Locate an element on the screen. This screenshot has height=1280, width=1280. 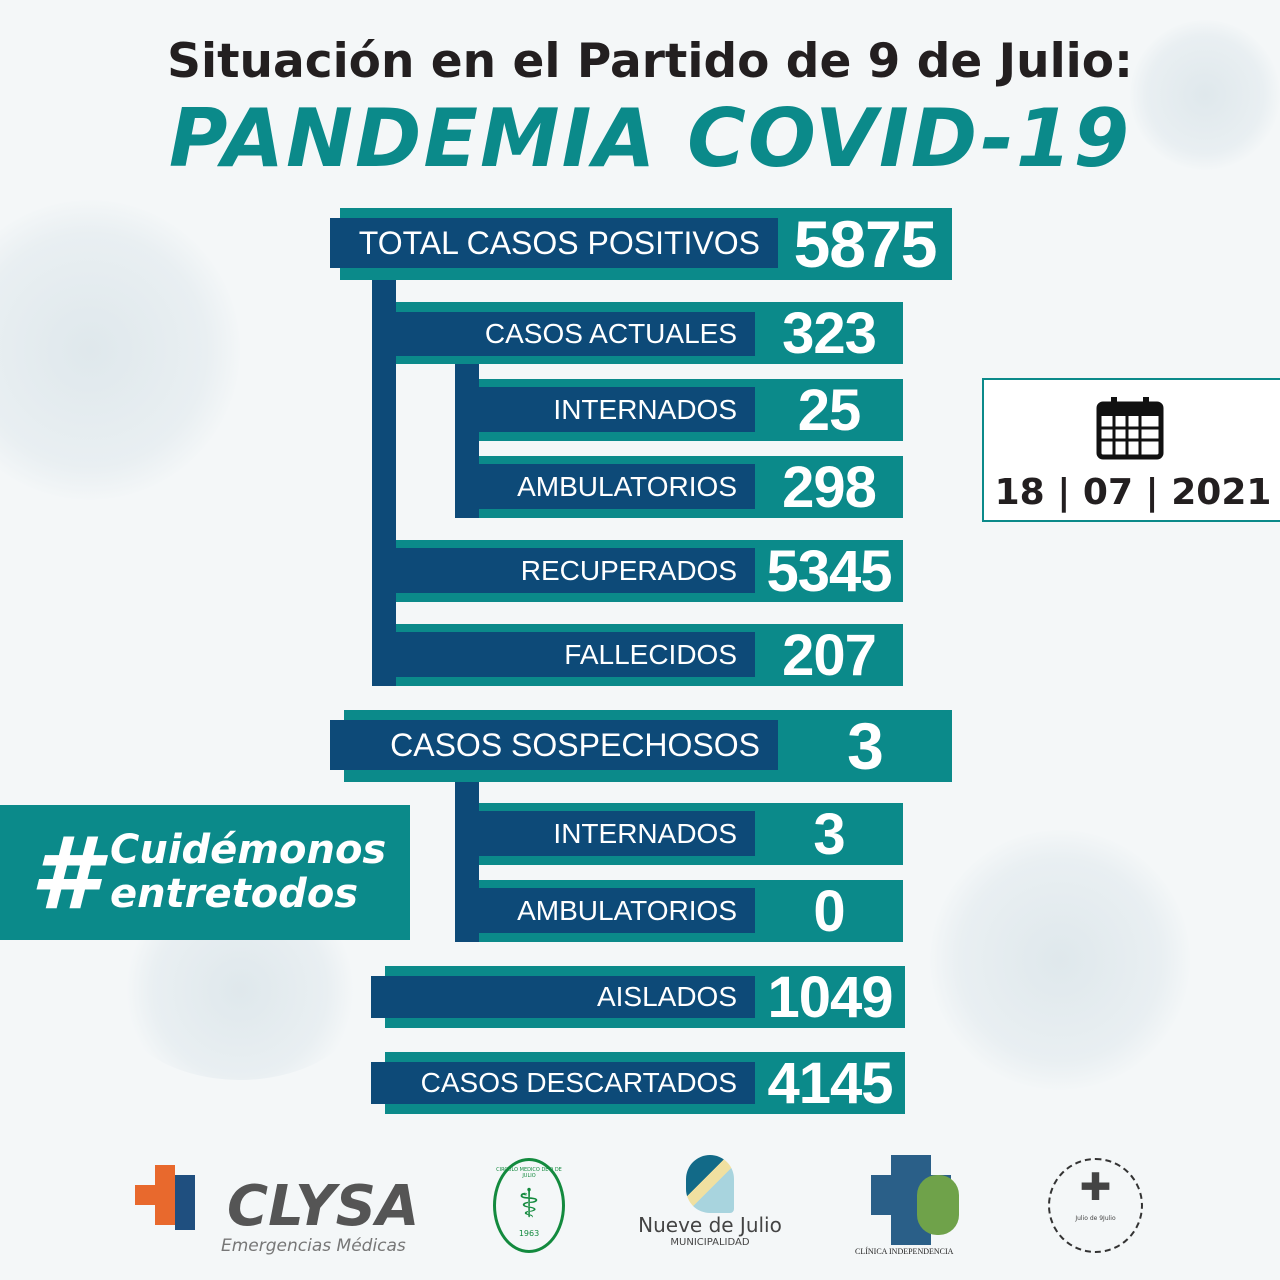
date-text: 18 | 07 | 2021 is located at coordinates (1133, 492).